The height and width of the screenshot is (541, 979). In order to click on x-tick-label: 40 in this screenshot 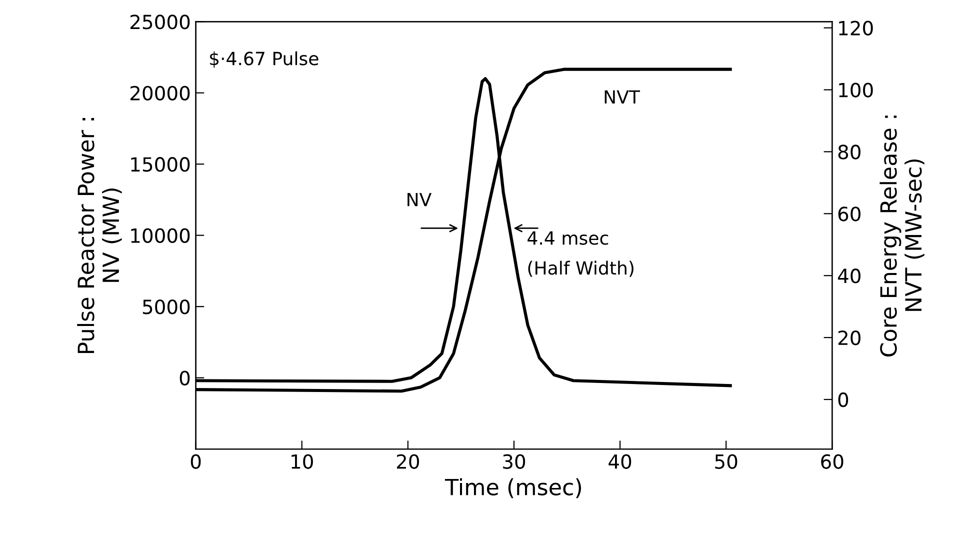, I will do `click(620, 461)`.